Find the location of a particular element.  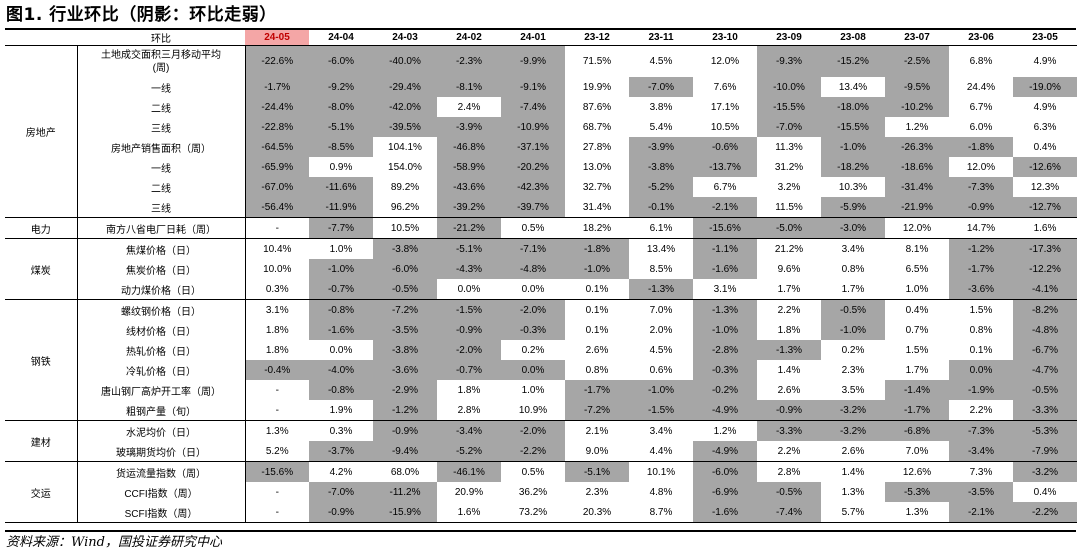

value-cell: 0.6% is located at coordinates (661, 370).